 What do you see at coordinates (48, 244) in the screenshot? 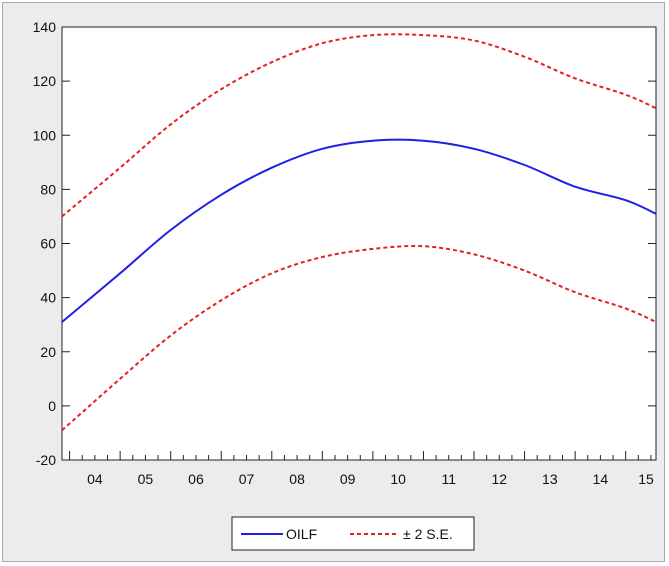
I see `y-tick-label: 60` at bounding box center [48, 244].